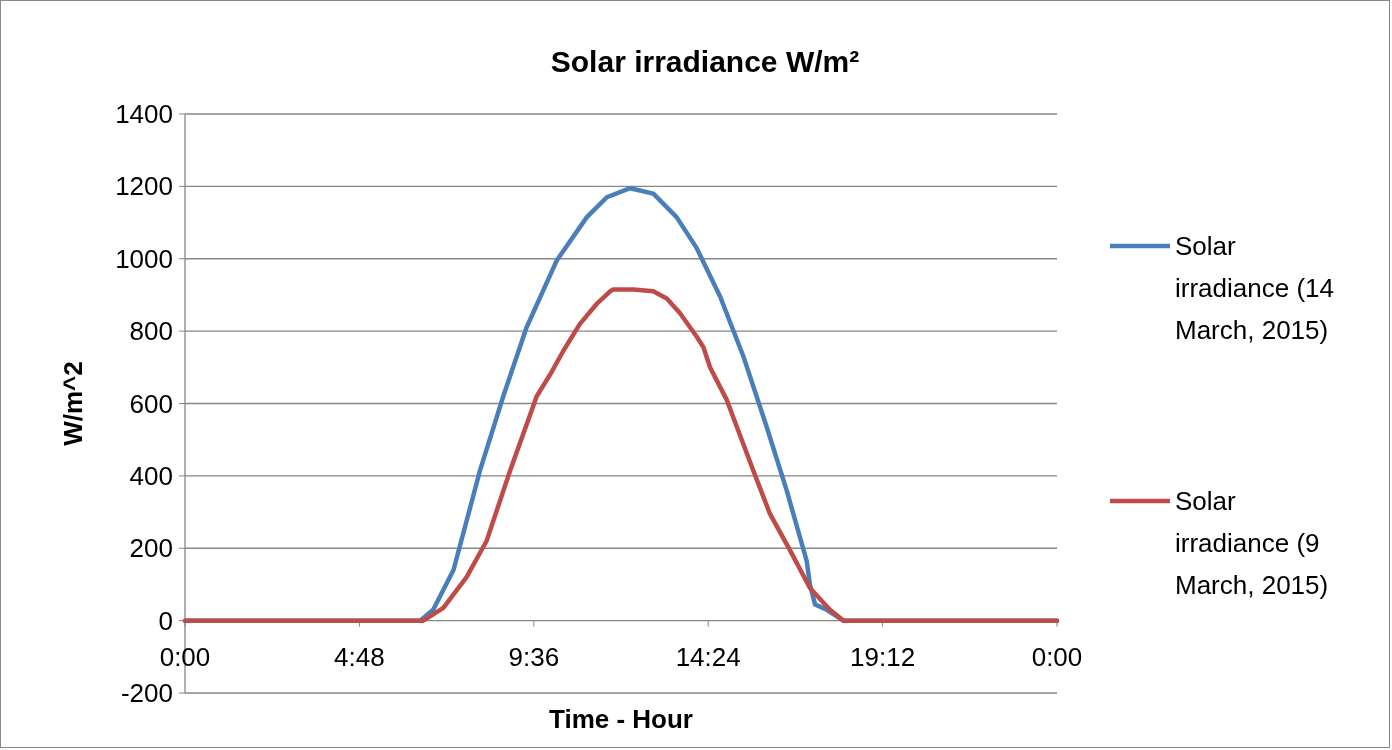 The width and height of the screenshot is (1392, 750). What do you see at coordinates (146, 693) in the screenshot?
I see `y-tick-label: -200` at bounding box center [146, 693].